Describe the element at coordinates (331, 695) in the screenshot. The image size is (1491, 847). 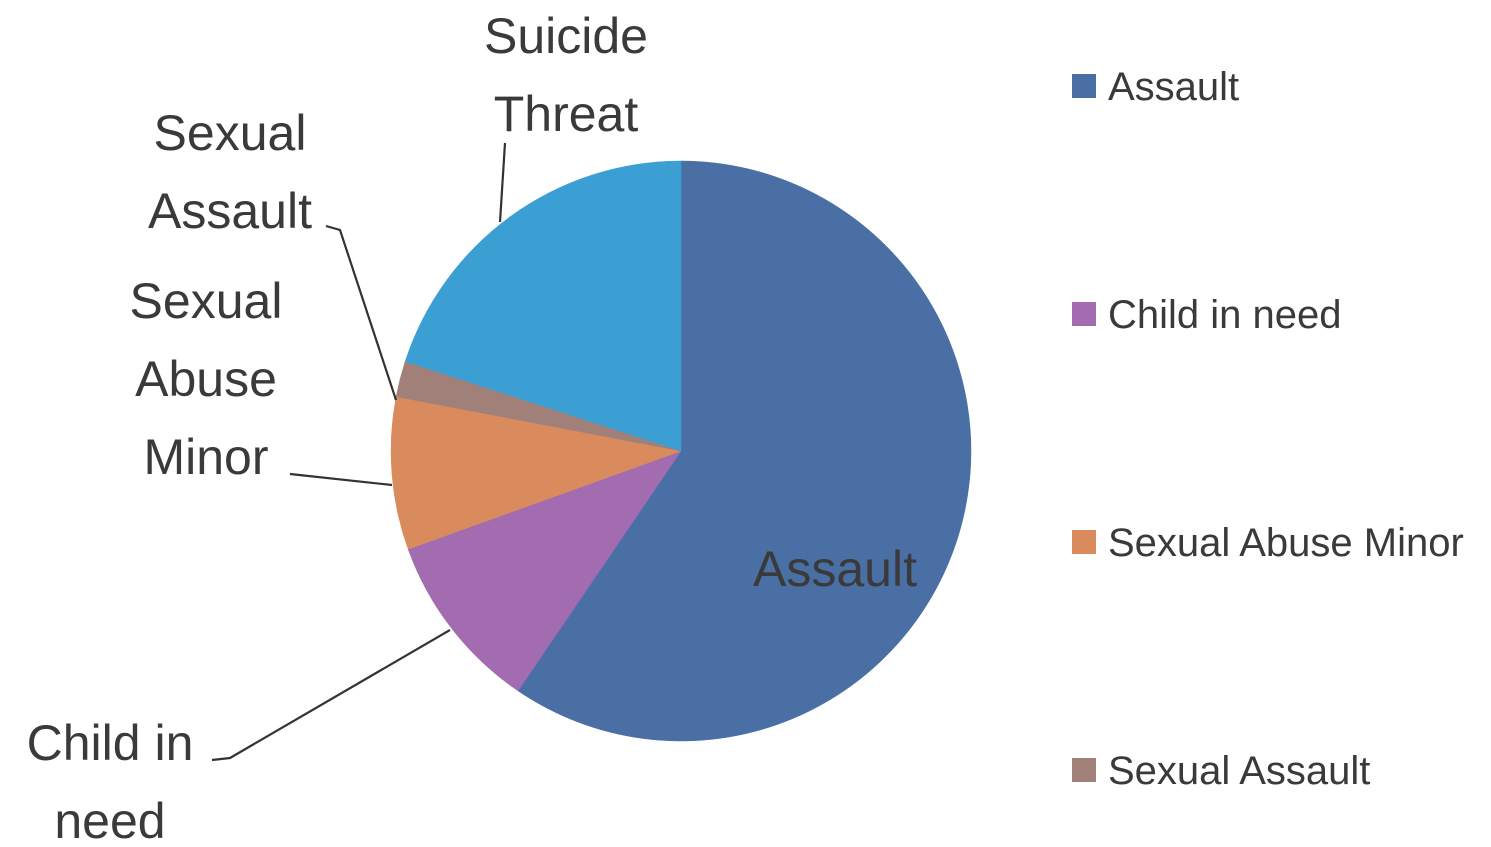
I see `leader-line-child-in-need` at that location.